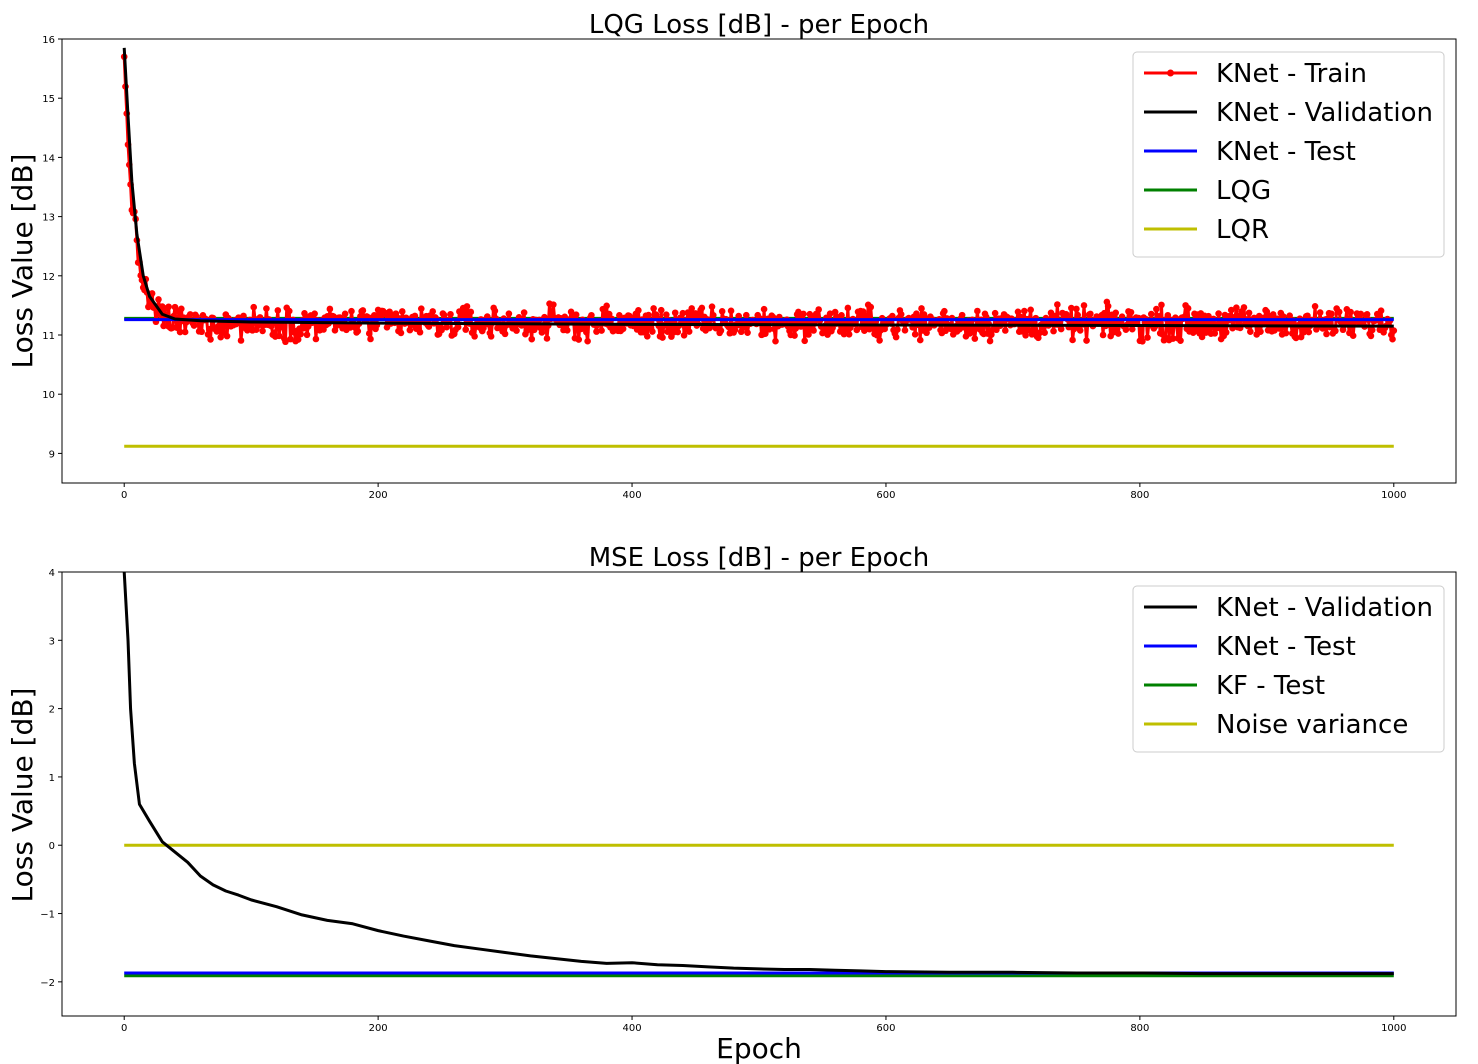 Image resolution: width=1478 pixels, height=1064 pixels. What do you see at coordinates (48, 336) in the screenshot?
I see `y-tick-label: 11` at bounding box center [48, 336].